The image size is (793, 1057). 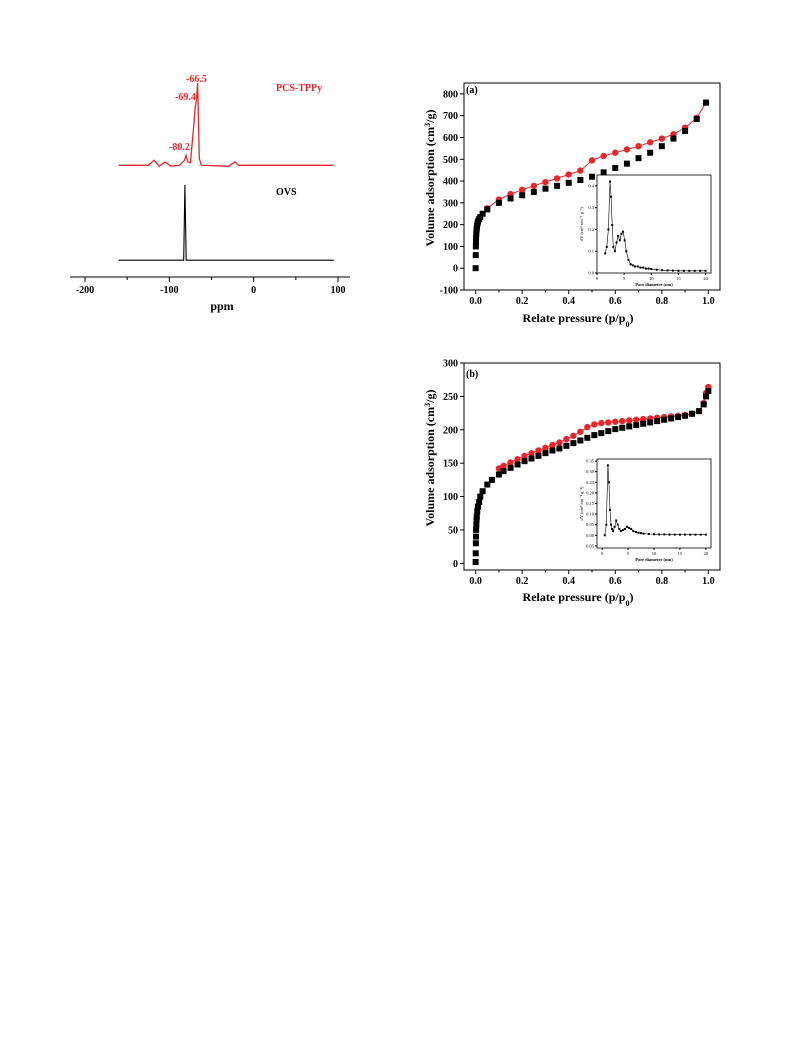 I want to click on peak-label-80-2: -80.2, so click(x=179, y=147).